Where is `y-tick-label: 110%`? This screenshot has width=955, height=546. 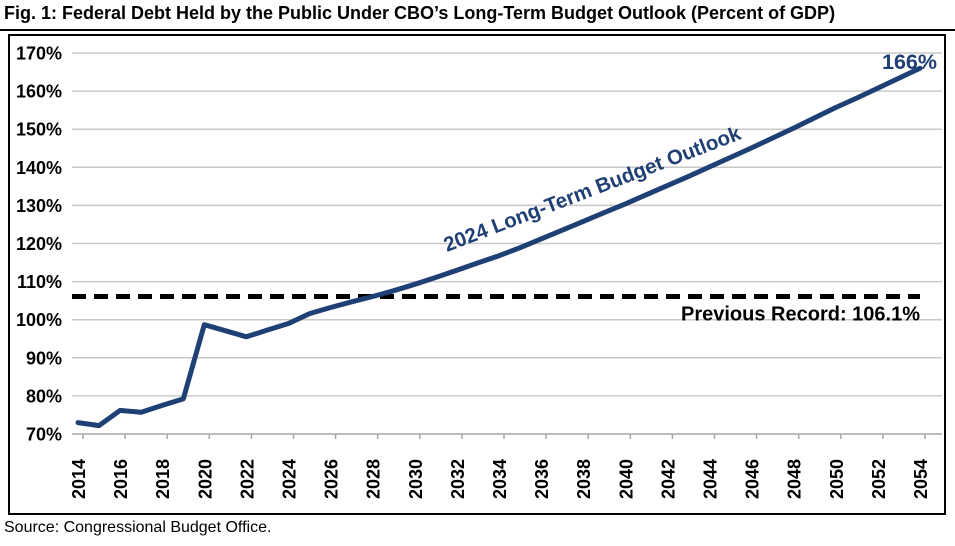
y-tick-label: 110% is located at coordinates (39, 282).